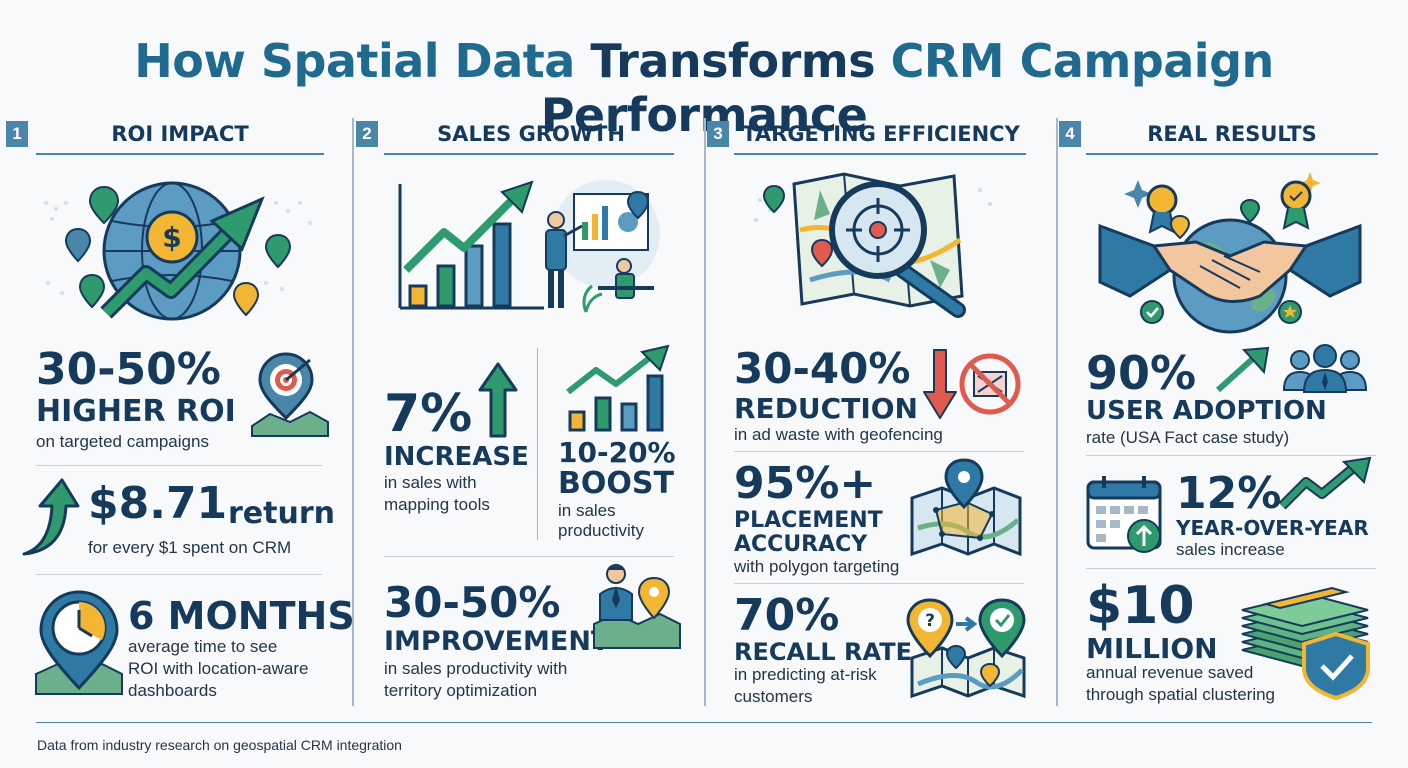 This screenshot has height=768, width=1408. I want to click on stat-desc: rate (USA Fact case study), so click(1188, 437).